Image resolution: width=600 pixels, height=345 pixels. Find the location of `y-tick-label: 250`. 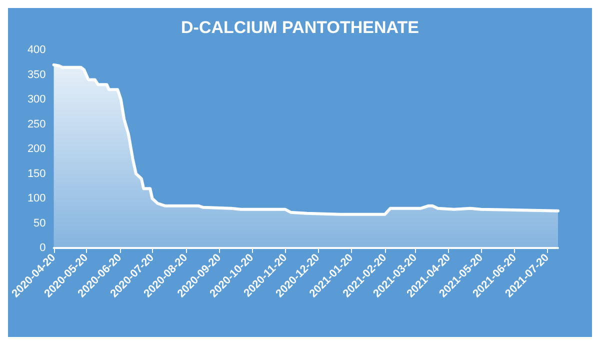

y-tick-label: 250 is located at coordinates (36, 124).